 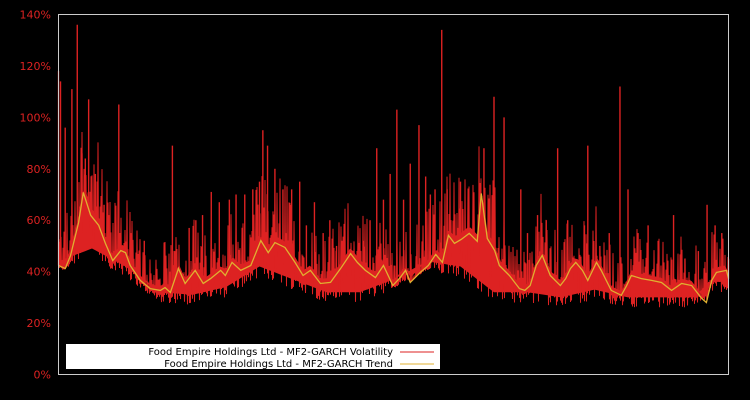 What do you see at coordinates (35, 117) in the screenshot?
I see `y-tick-label: 100%` at bounding box center [35, 117].